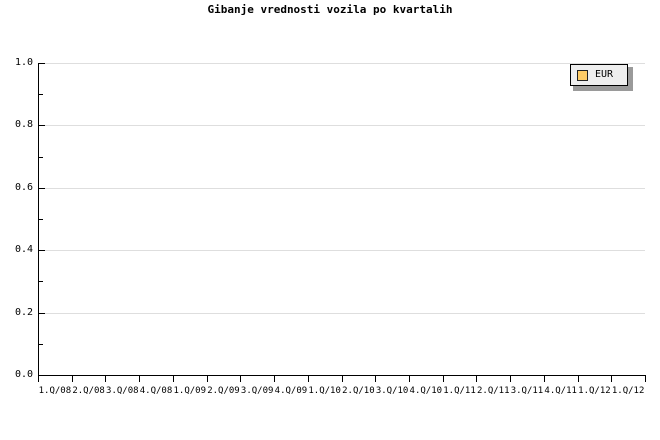  I want to click on y-axis-tick-label: 0.4, so click(23, 250).